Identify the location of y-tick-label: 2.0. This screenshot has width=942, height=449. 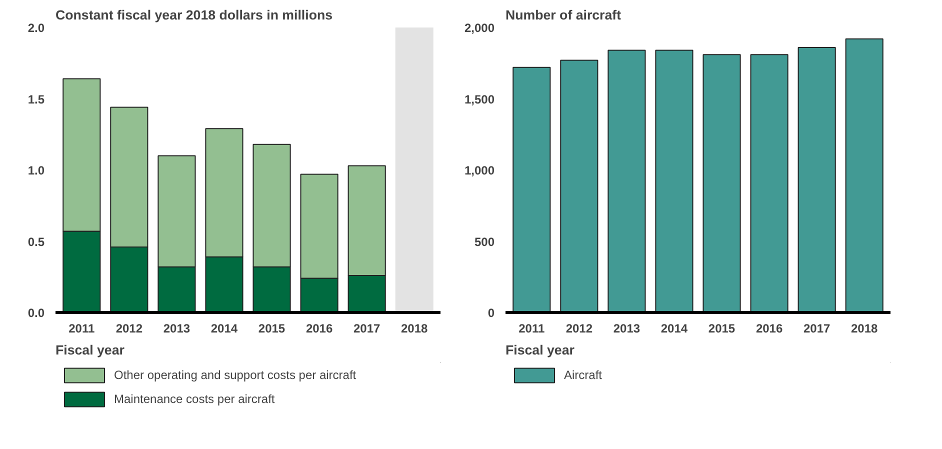
(36, 28).